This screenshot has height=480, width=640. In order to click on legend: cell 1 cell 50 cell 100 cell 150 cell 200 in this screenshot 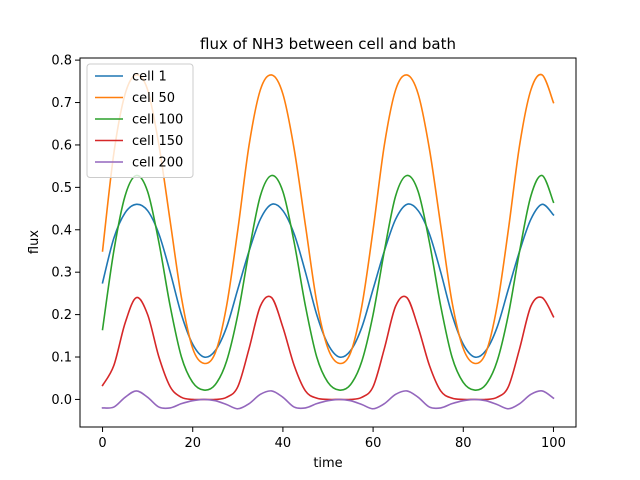, I will do `click(140, 120)`.